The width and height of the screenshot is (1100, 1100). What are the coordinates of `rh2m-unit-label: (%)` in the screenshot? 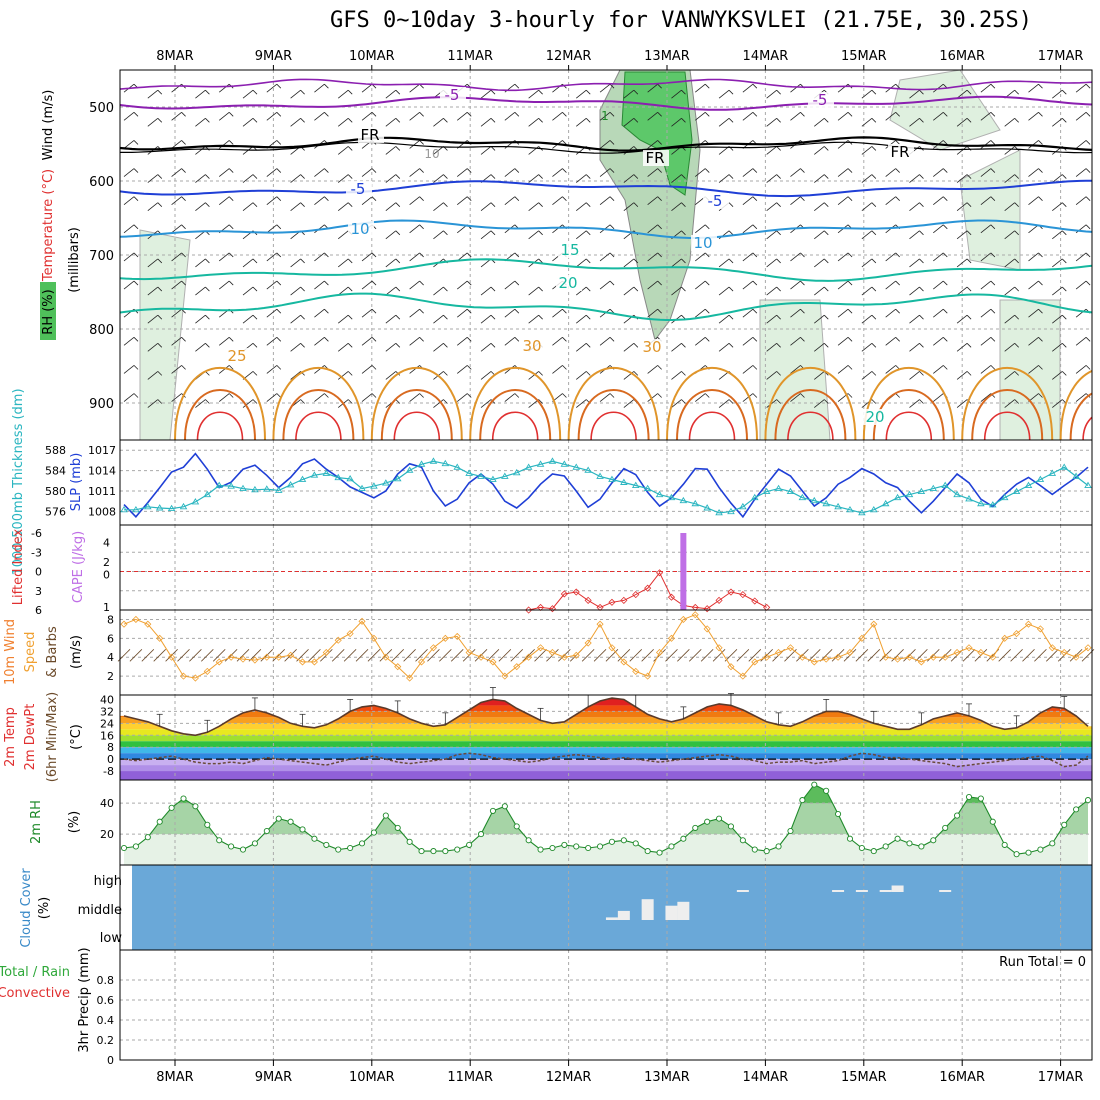 It's located at (74, 822).